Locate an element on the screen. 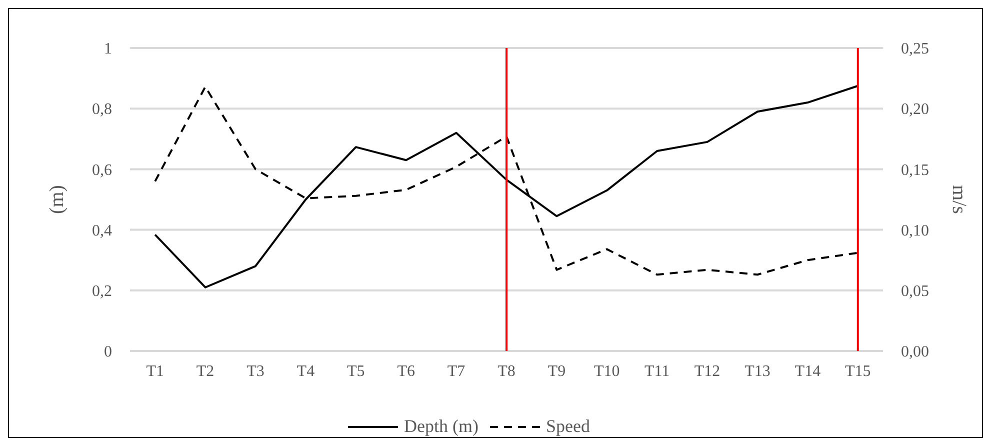 The height and width of the screenshot is (446, 991). y-tick-label: 1 is located at coordinates (108, 49).